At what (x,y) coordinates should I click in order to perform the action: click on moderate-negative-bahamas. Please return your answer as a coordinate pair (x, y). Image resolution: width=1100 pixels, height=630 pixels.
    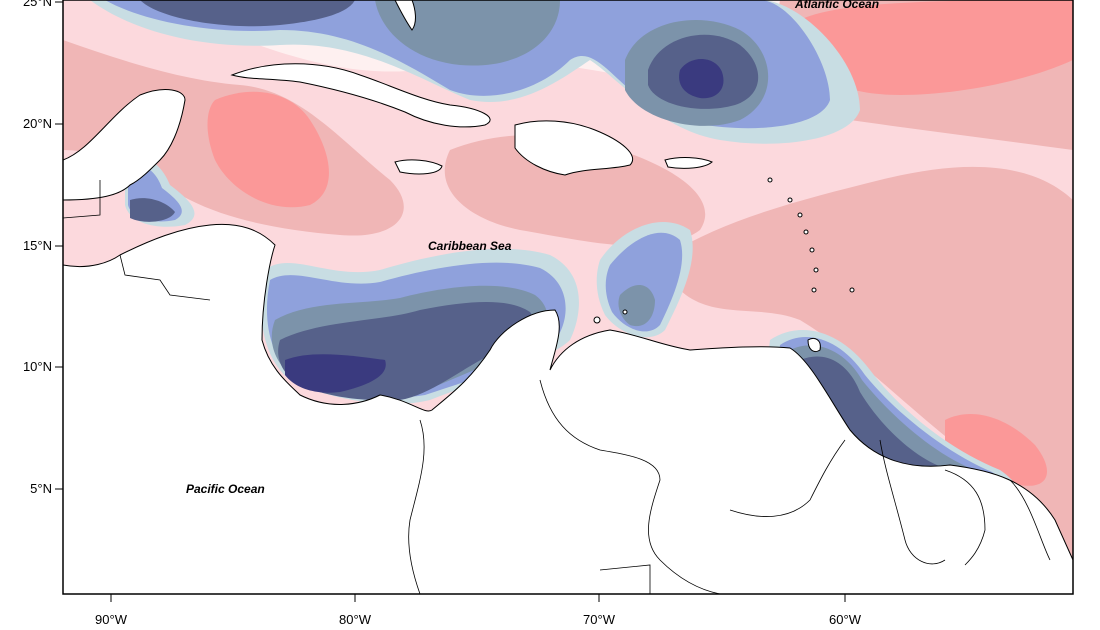
    Looking at the image, I should click on (467, 33).